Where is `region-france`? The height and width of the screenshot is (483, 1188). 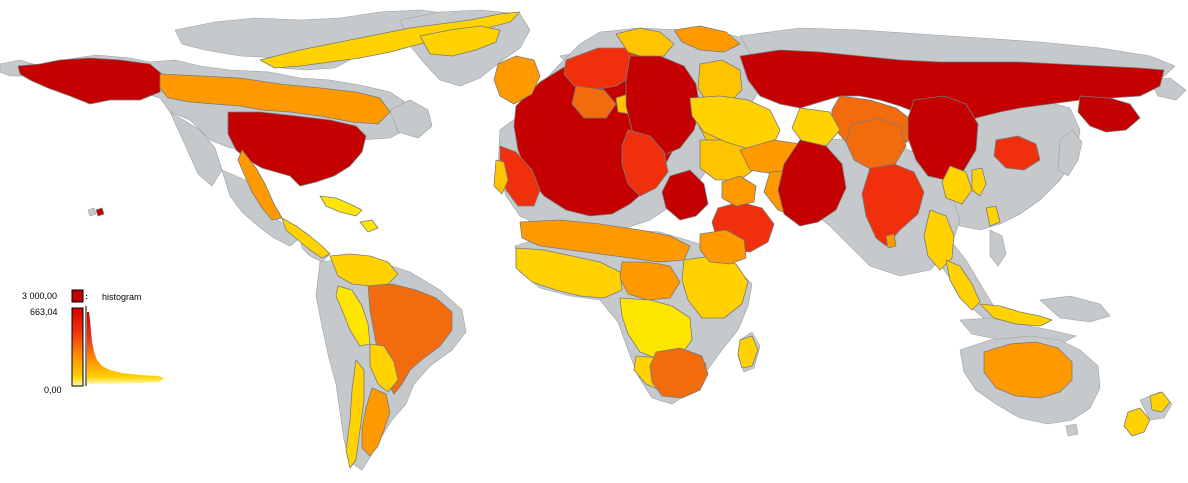
region-france is located at coordinates (594, 102).